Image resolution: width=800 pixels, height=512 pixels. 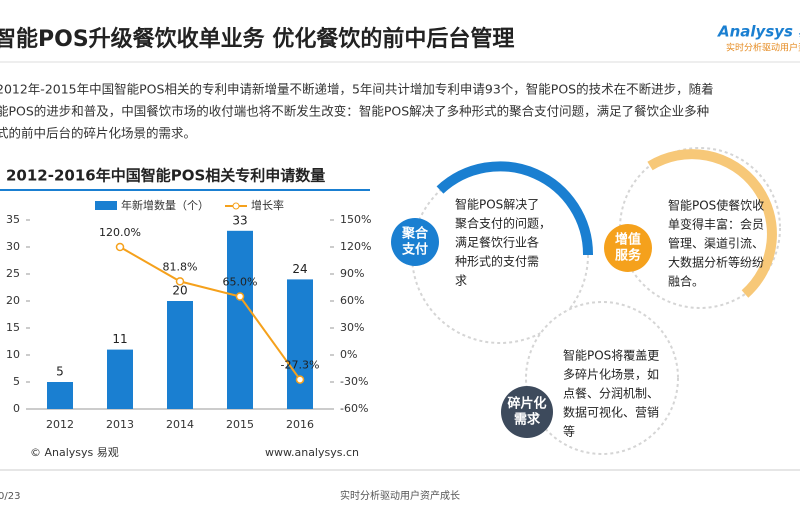 I want to click on y2-tick-label: 120%, so click(x=355, y=246).